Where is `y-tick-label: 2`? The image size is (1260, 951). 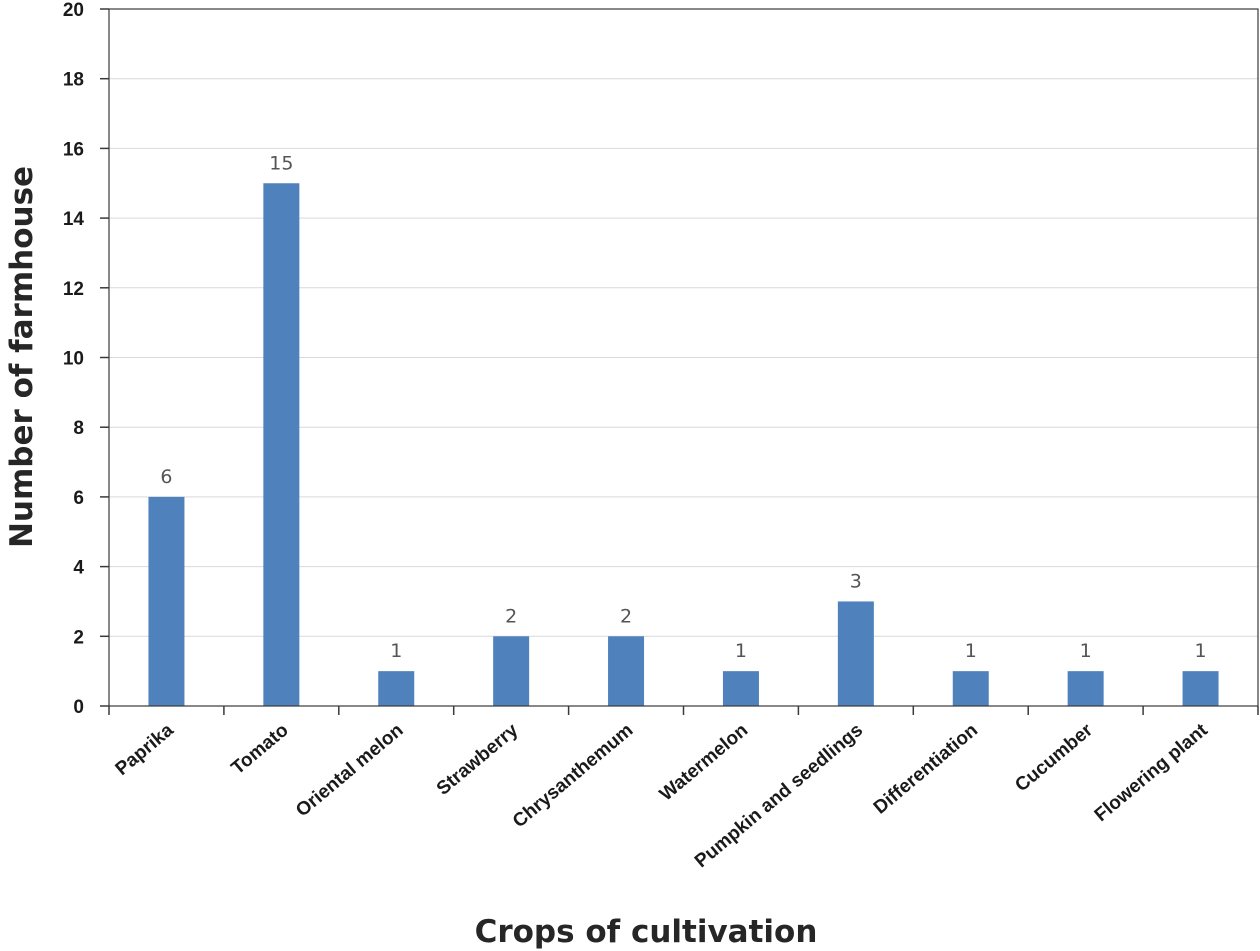 y-tick-label: 2 is located at coordinates (78, 637).